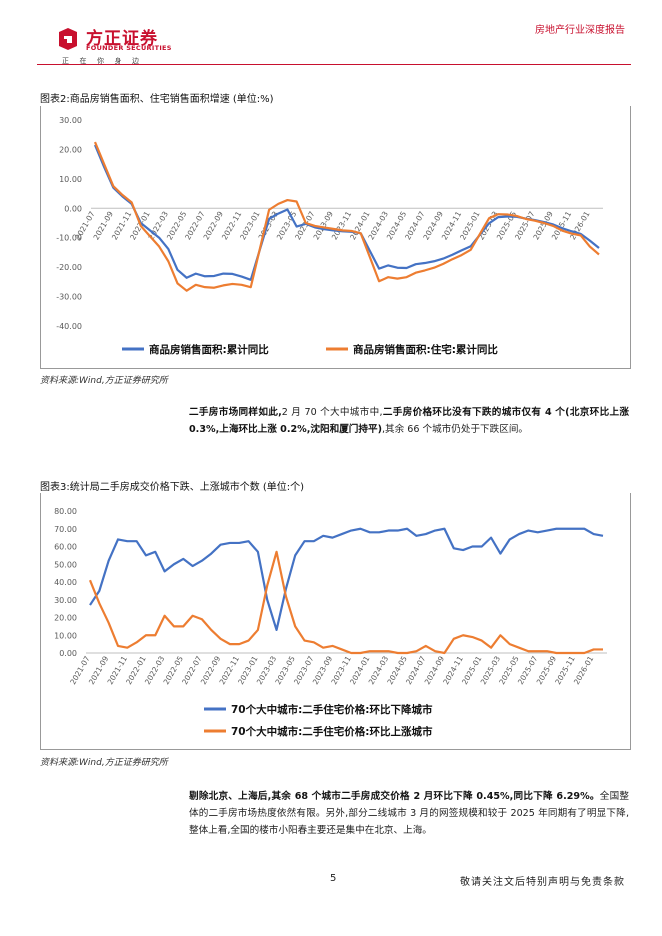 The height and width of the screenshot is (936, 662). What do you see at coordinates (346, 579) in the screenshot?
I see `chart2-series-1-line` at bounding box center [346, 579].